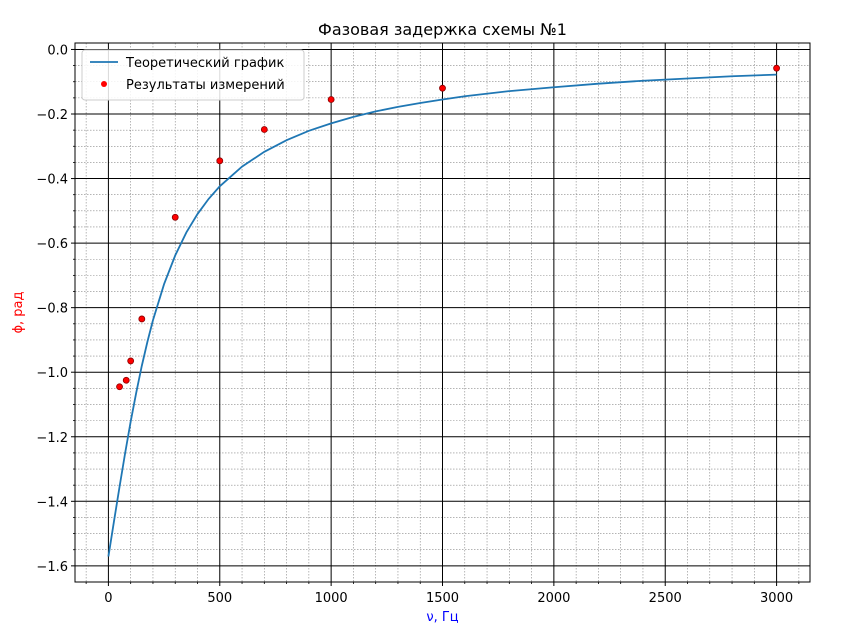 This screenshot has height=637, width=844. What do you see at coordinates (18, 312) in the screenshot?
I see `y-axis-label: ϕ, рад` at bounding box center [18, 312].